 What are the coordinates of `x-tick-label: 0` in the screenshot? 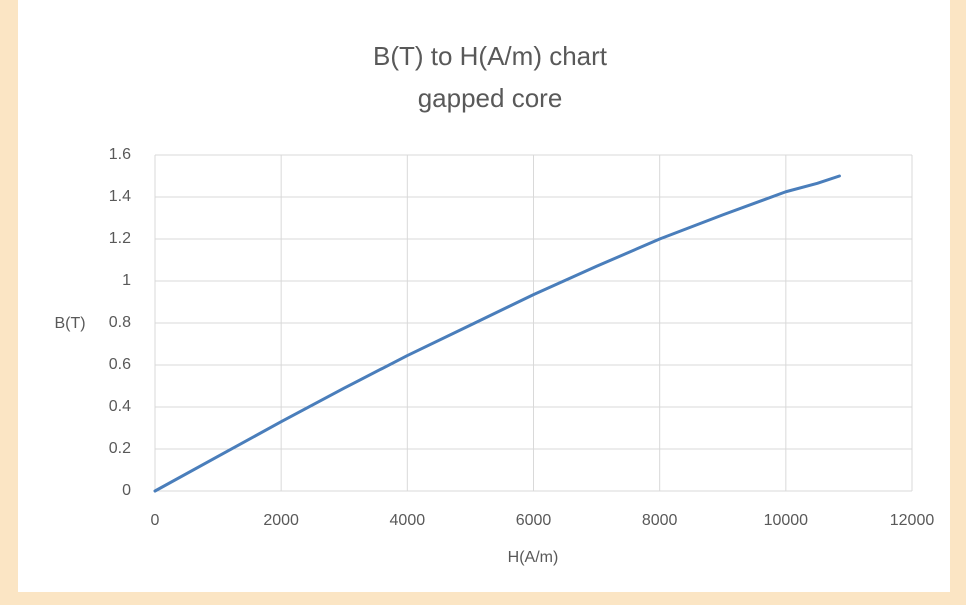 It's located at (155, 520).